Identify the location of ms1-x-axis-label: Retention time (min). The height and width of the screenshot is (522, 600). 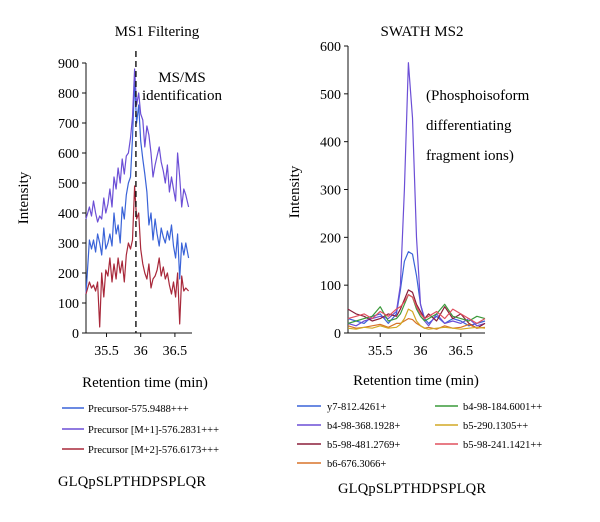
(145, 383).